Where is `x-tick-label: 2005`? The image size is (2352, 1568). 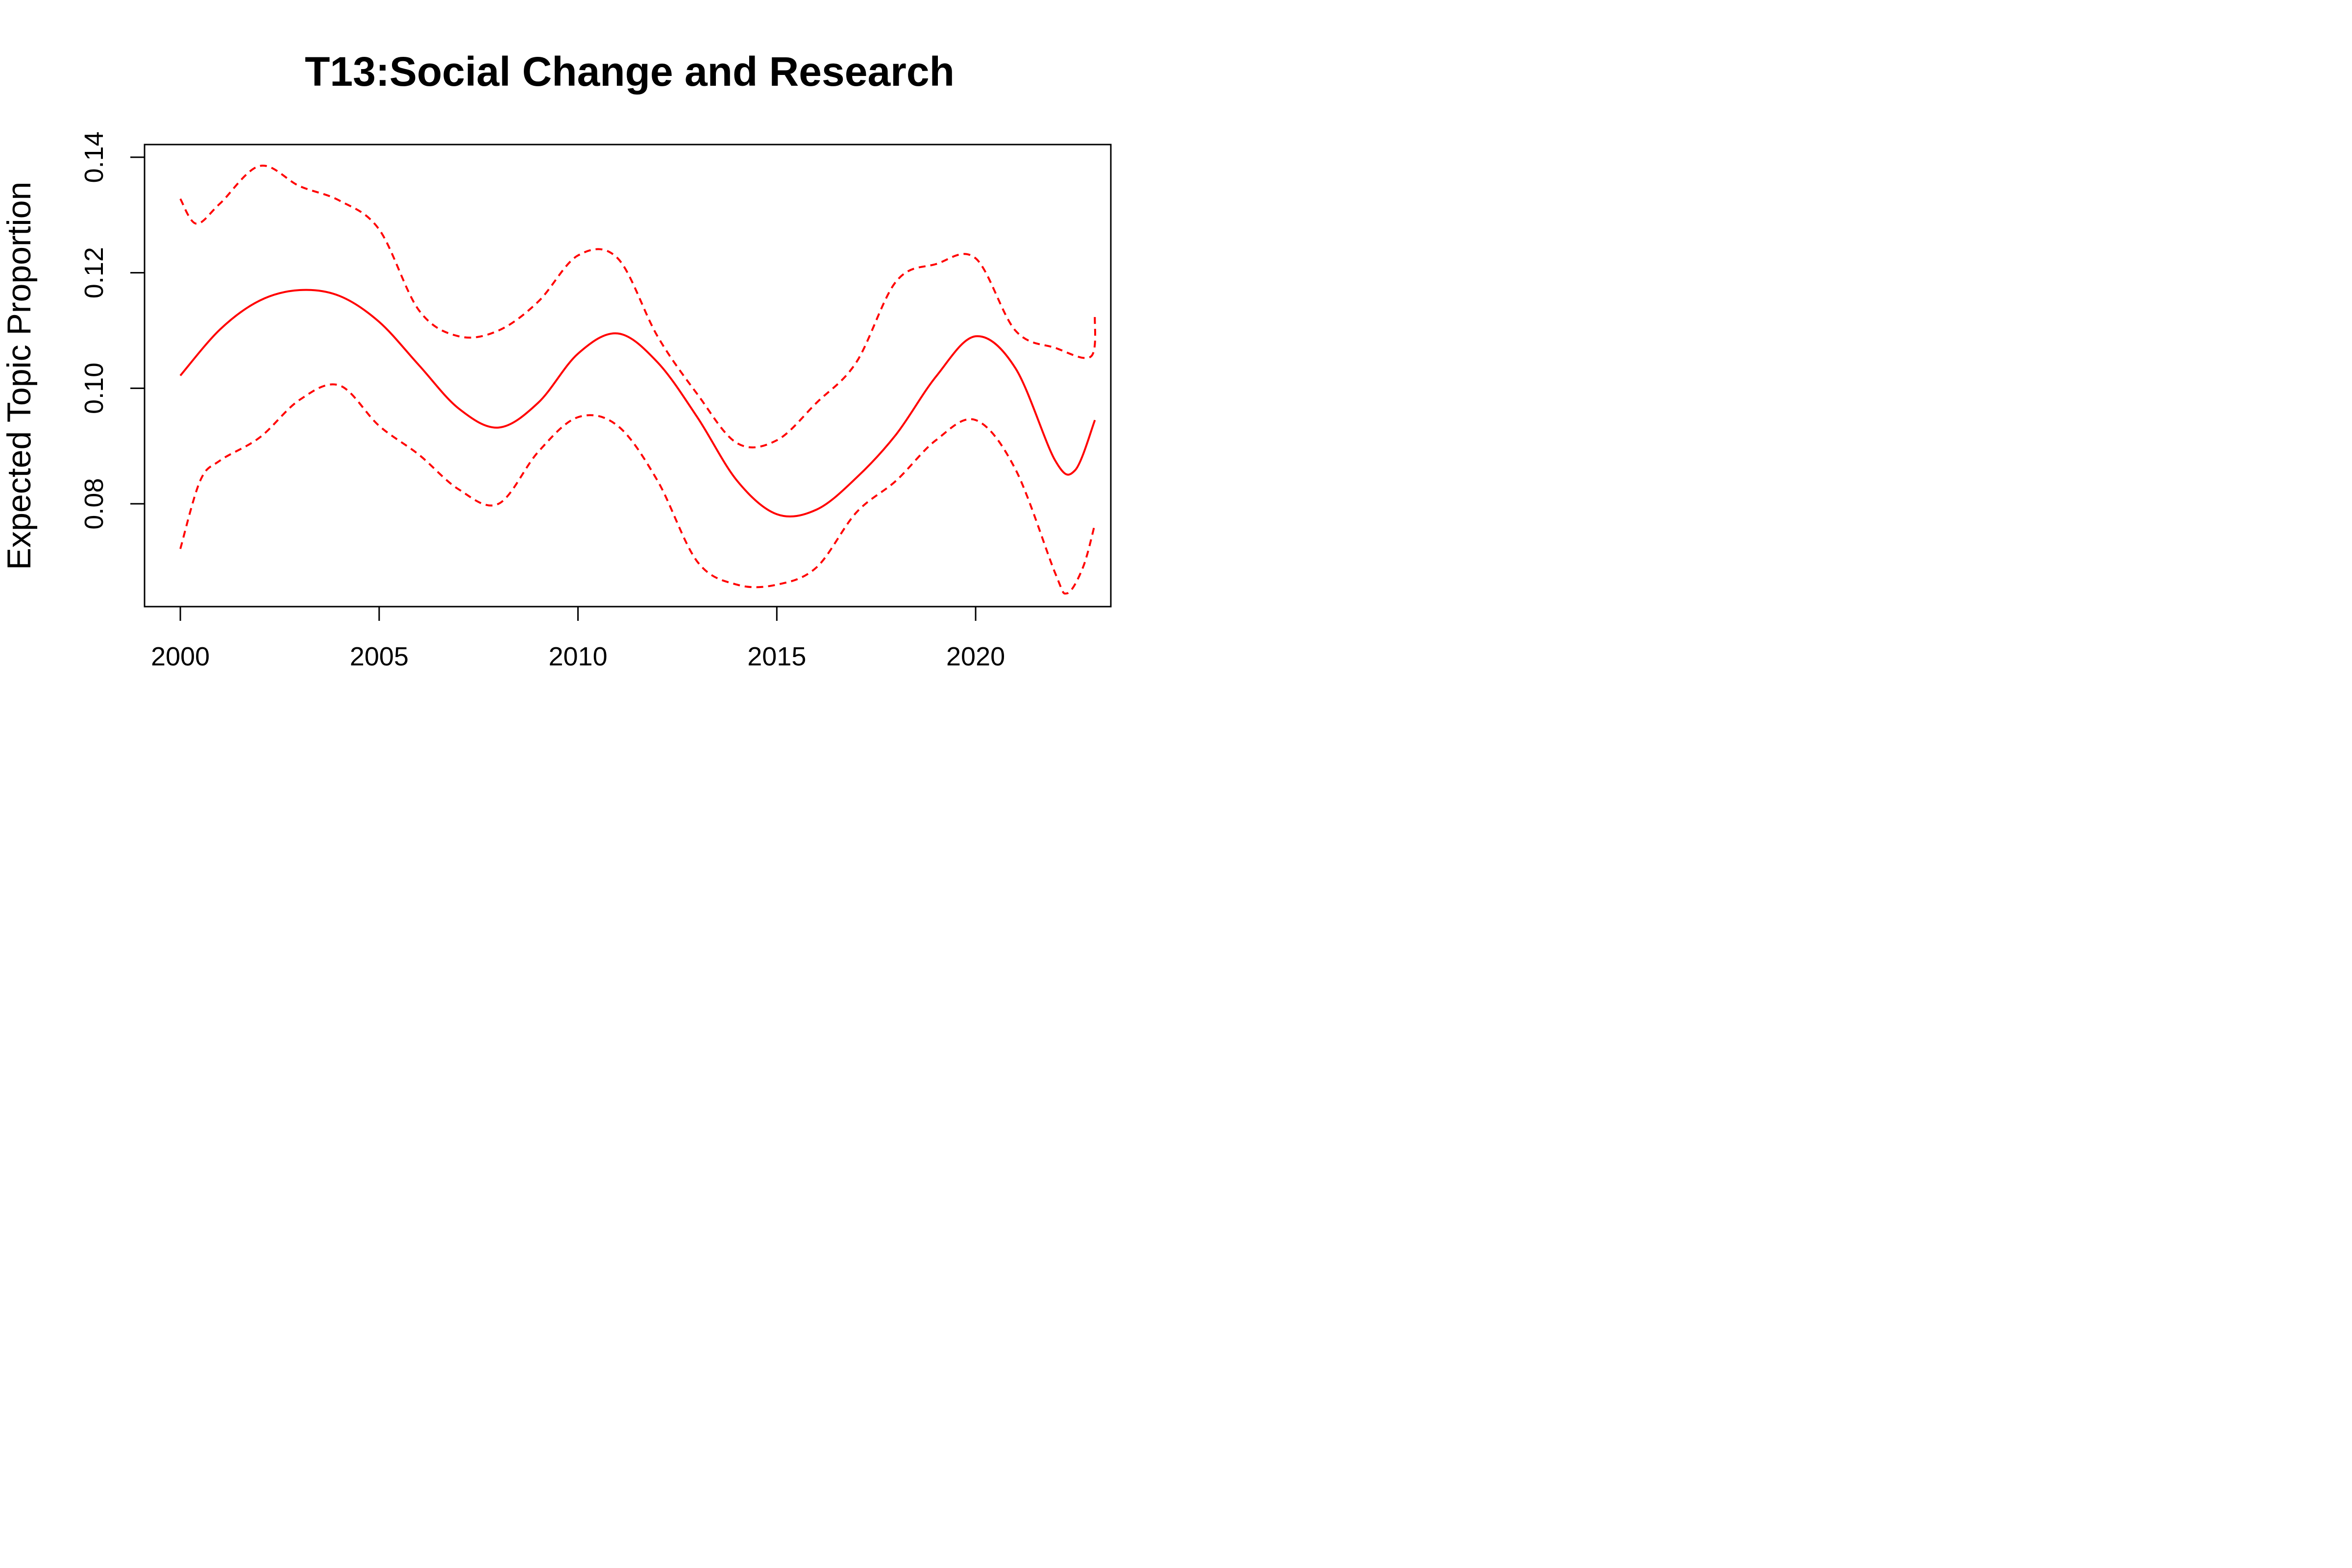
x-tick-label: 2005 is located at coordinates (379, 656).